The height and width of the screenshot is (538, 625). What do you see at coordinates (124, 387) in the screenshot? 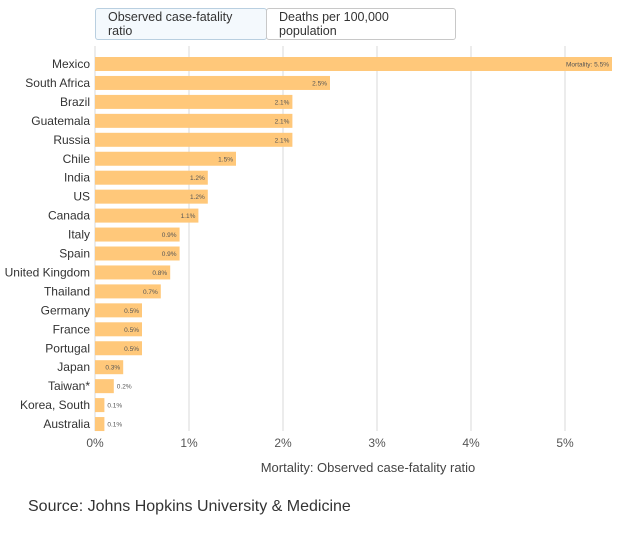
I see `data-label: 0.2%` at bounding box center [124, 387].